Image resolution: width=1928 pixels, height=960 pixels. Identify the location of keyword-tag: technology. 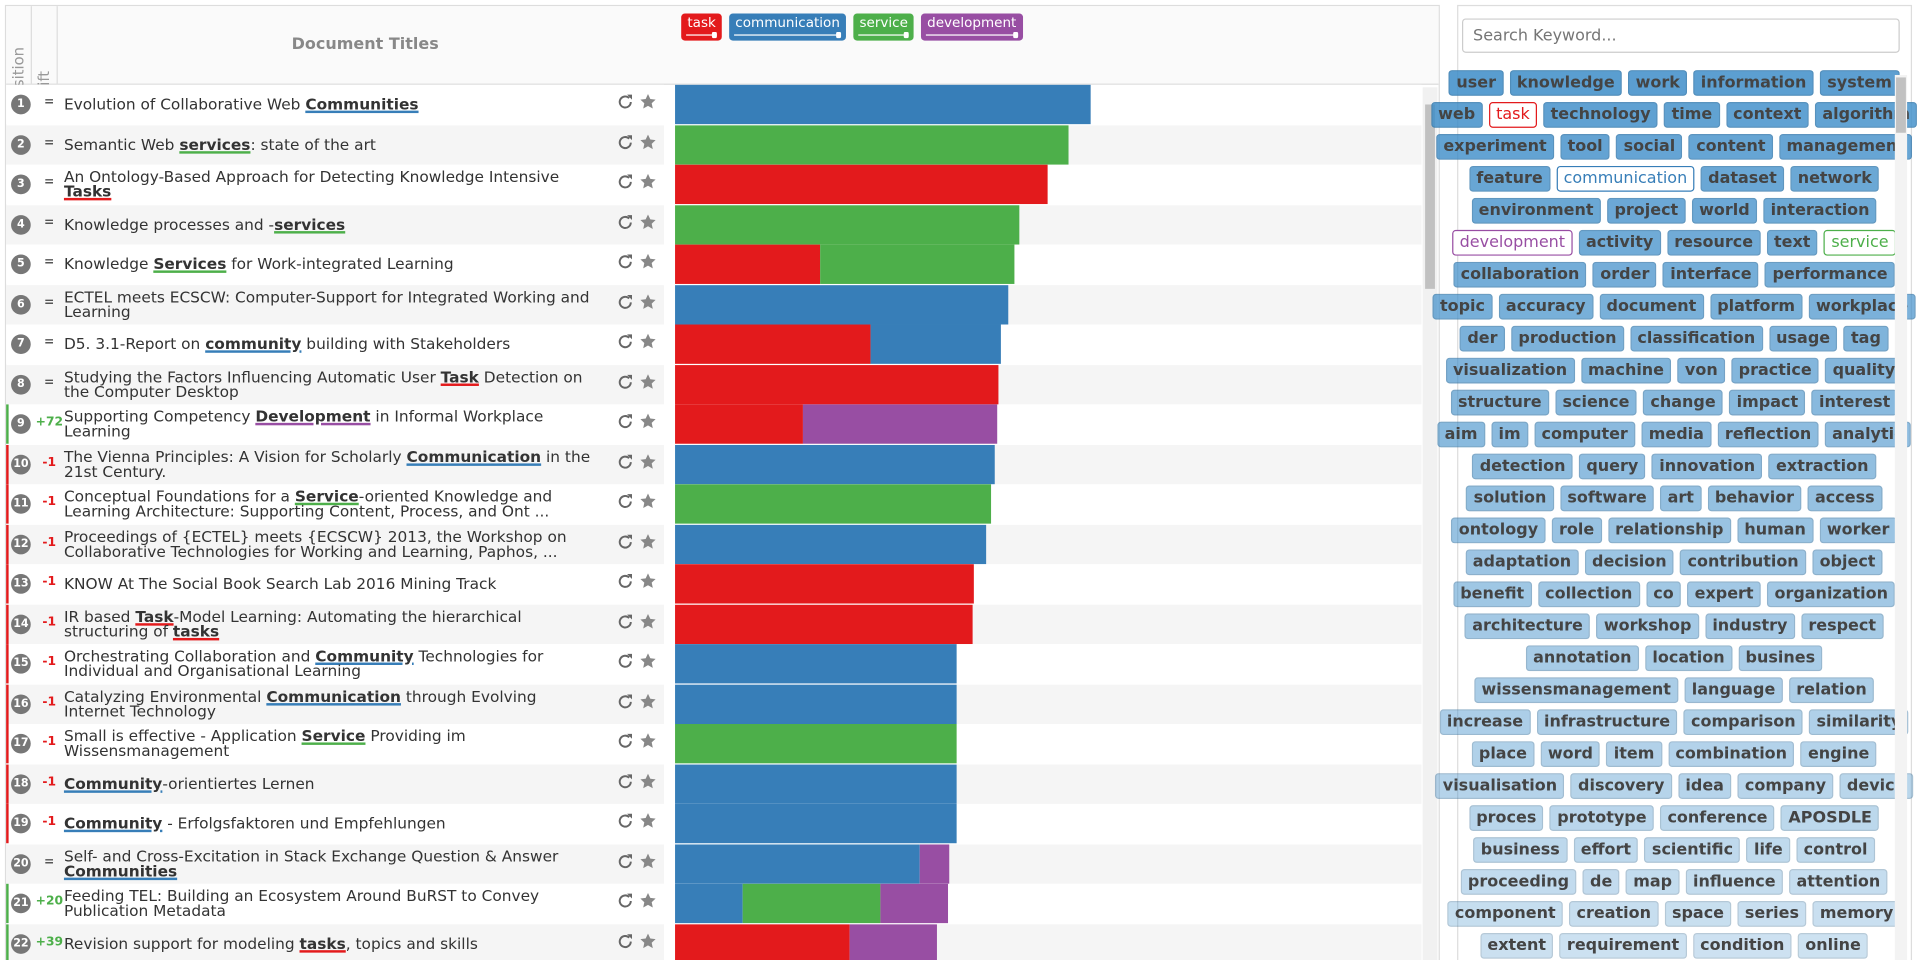
(1601, 114).